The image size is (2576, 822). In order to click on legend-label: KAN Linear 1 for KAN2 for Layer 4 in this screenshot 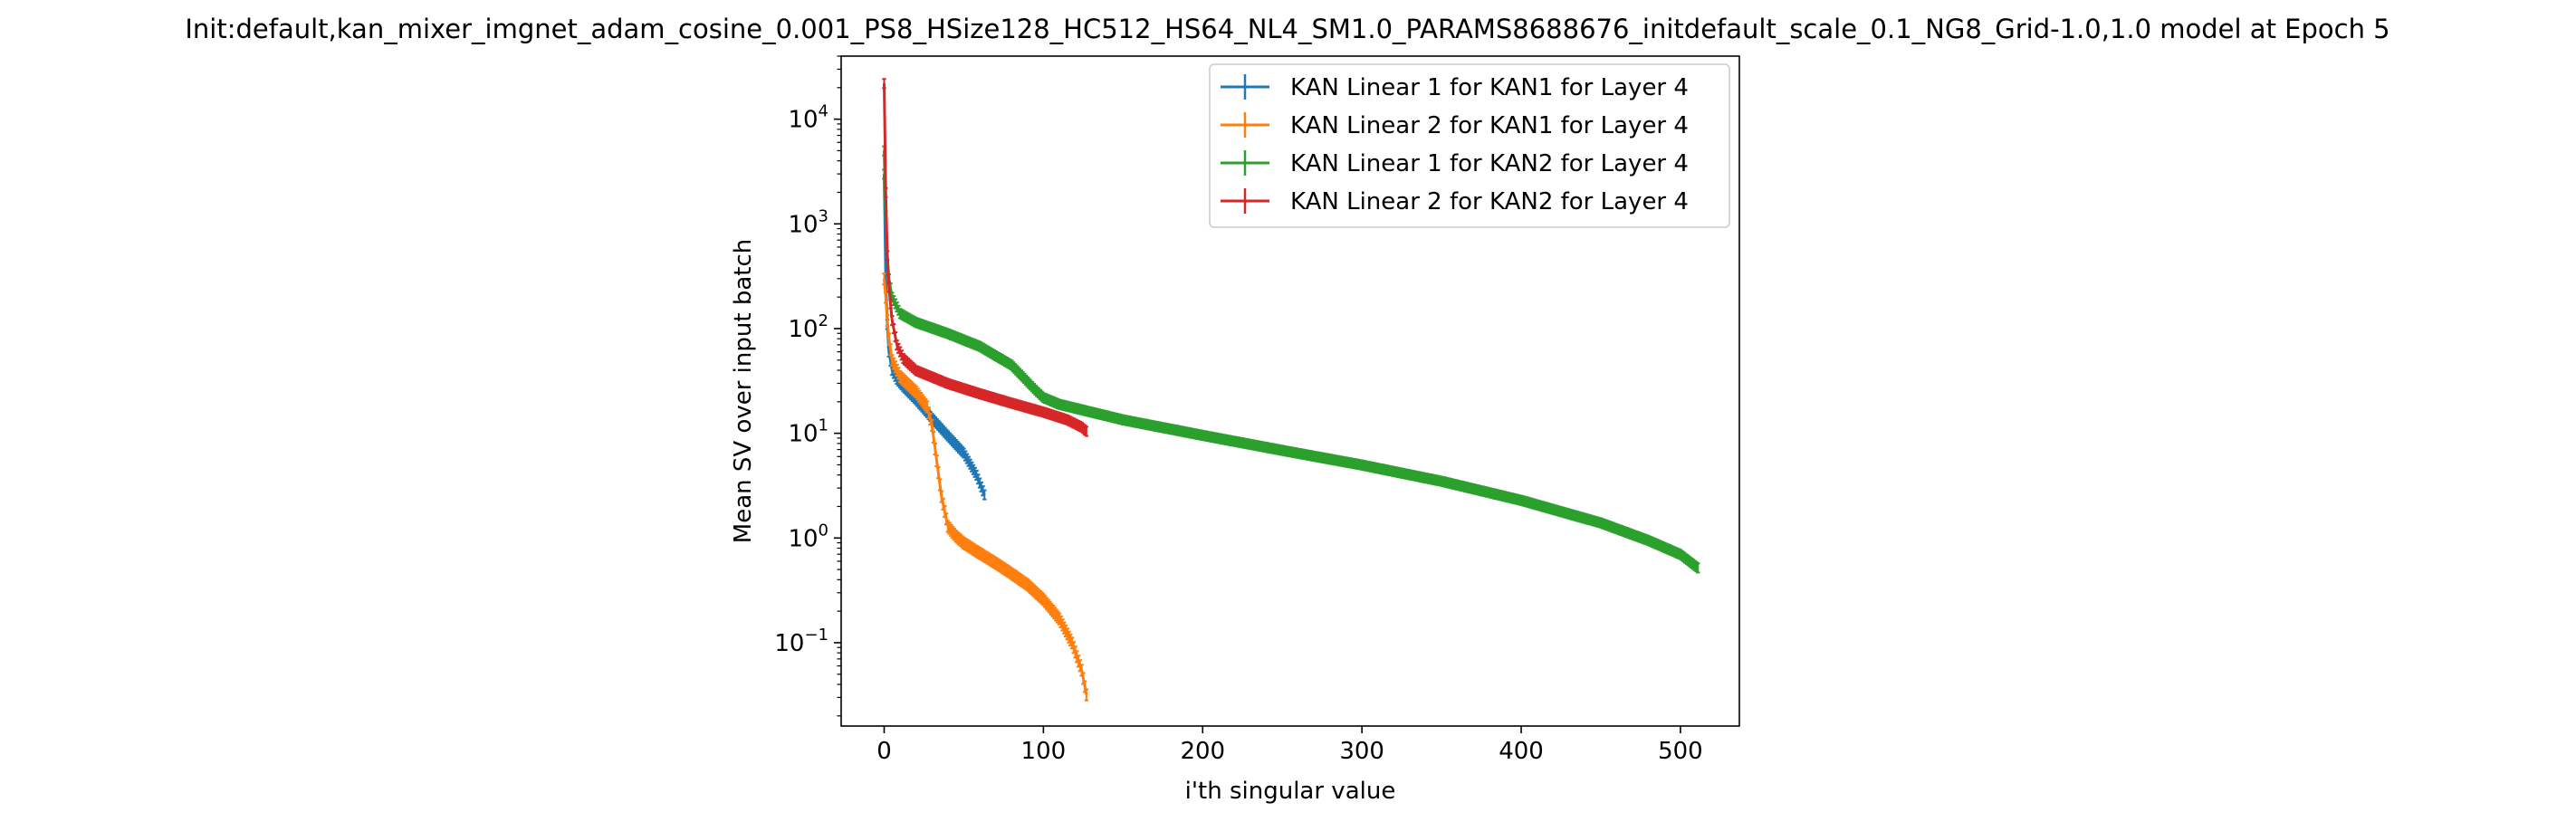, I will do `click(1489, 163)`.